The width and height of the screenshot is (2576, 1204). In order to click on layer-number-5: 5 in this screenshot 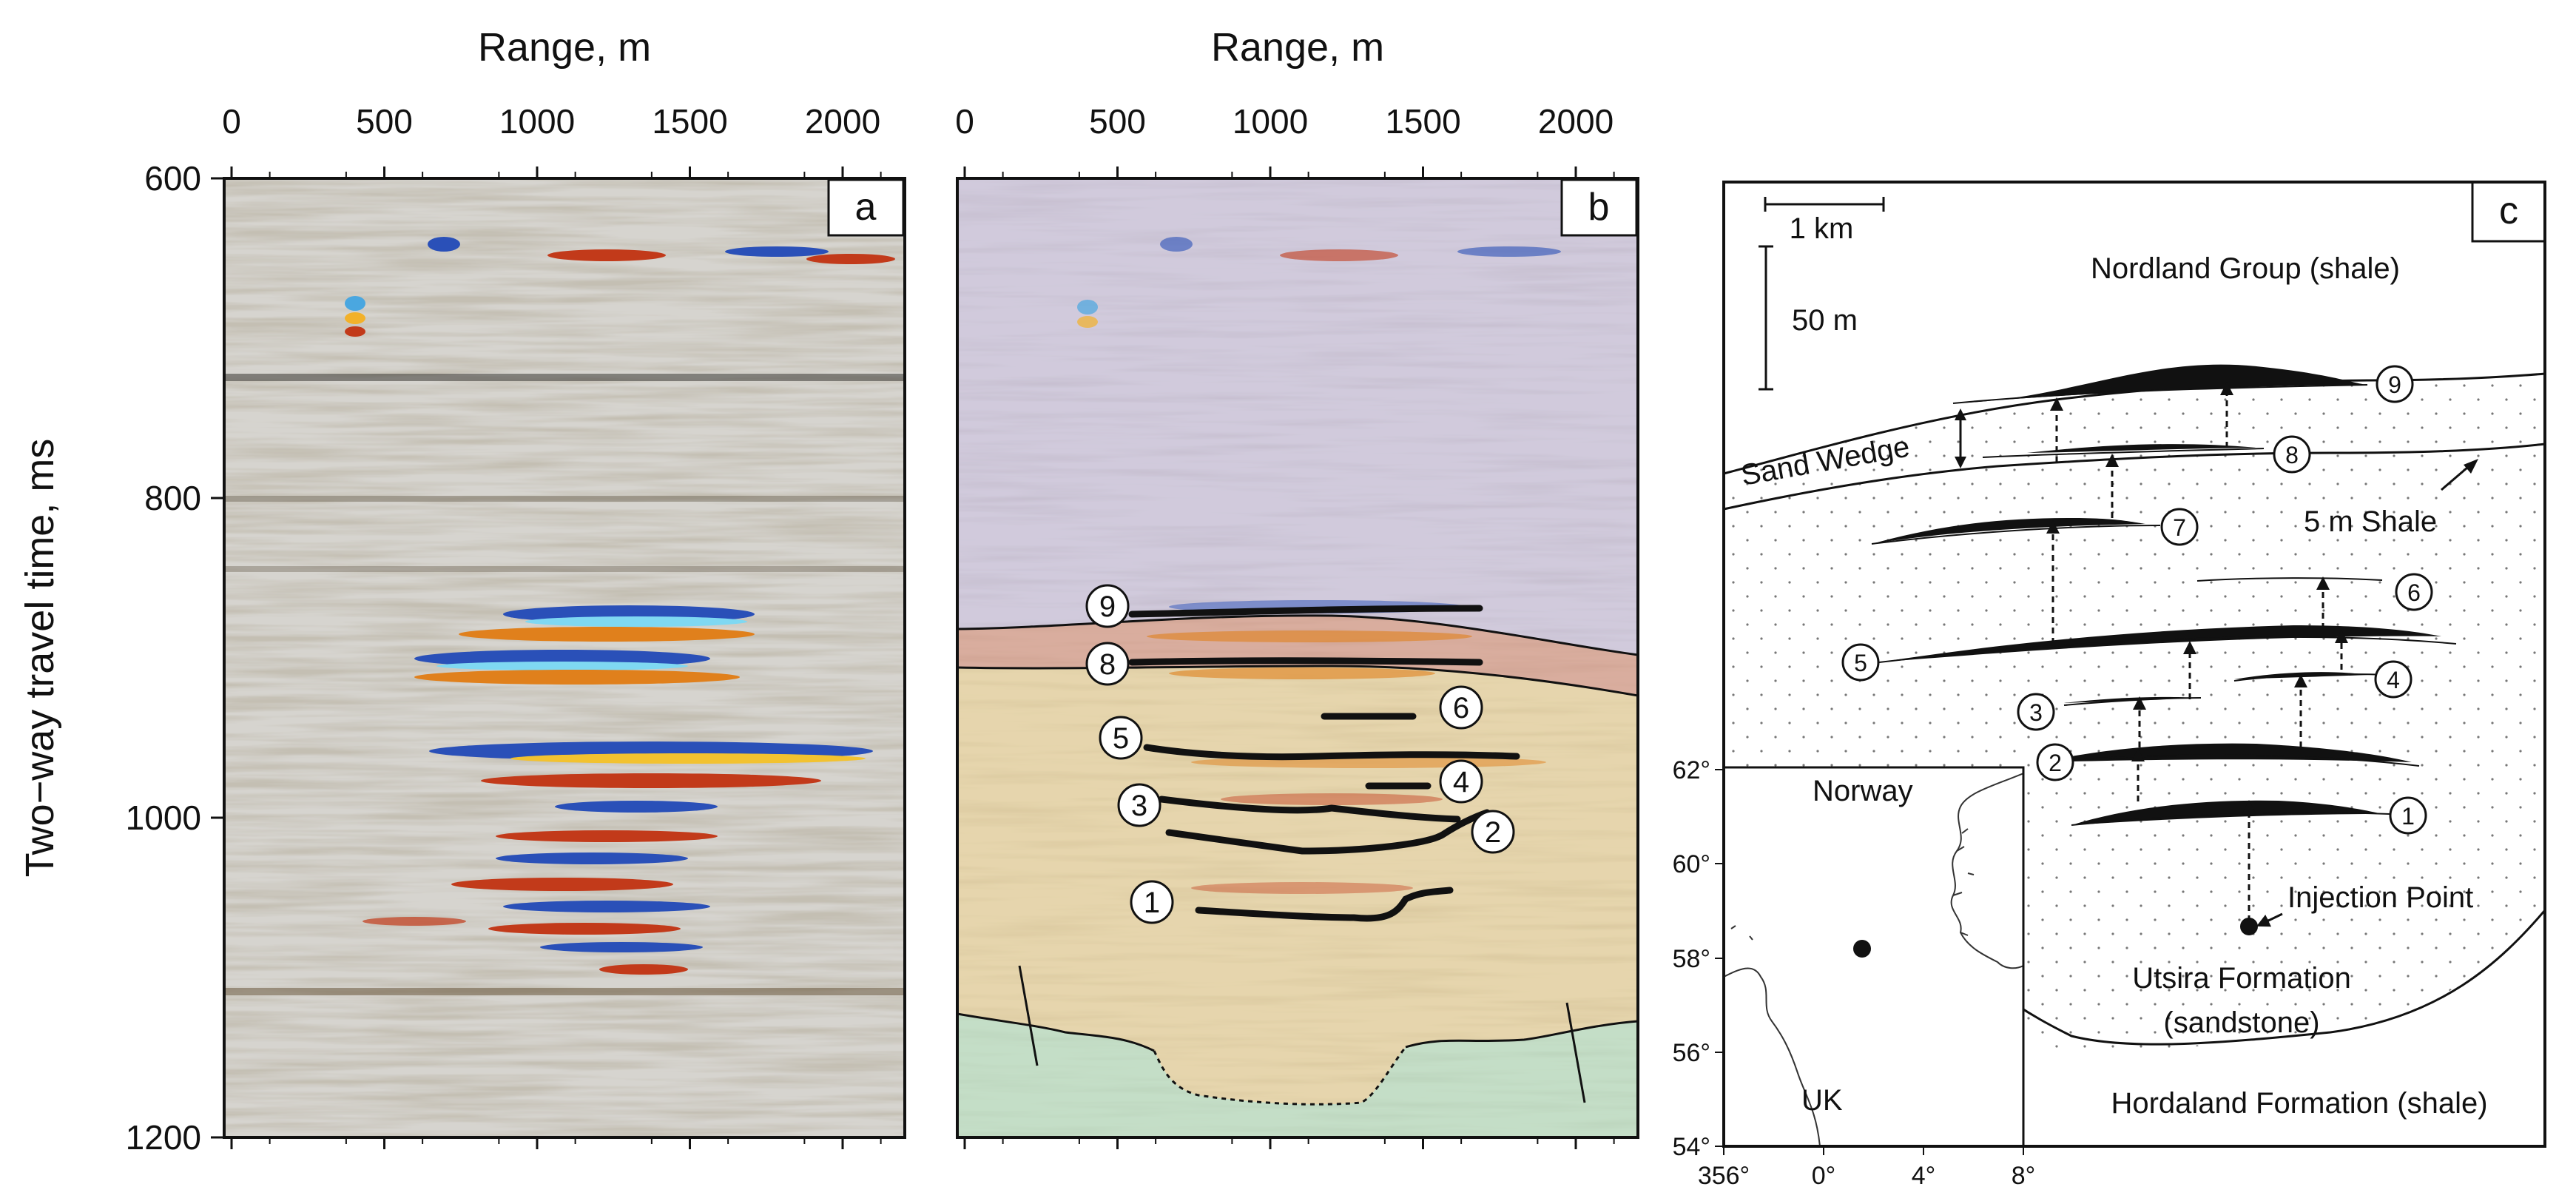, I will do `click(1860, 663)`.